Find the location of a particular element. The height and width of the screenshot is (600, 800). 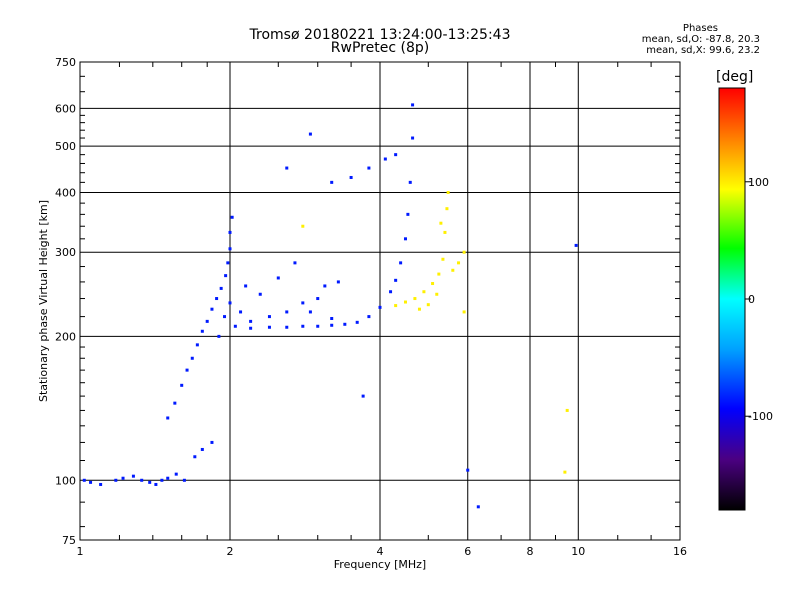

y-axis-label: Stationary phase Virtual Height [km] is located at coordinates (43, 301).